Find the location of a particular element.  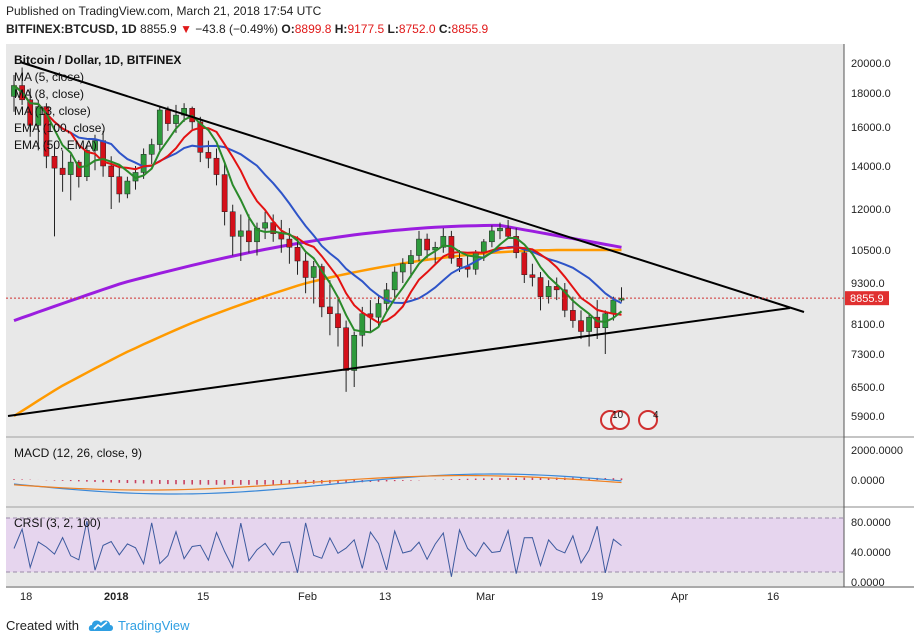

crsi-line is located at coordinates (317, 548).